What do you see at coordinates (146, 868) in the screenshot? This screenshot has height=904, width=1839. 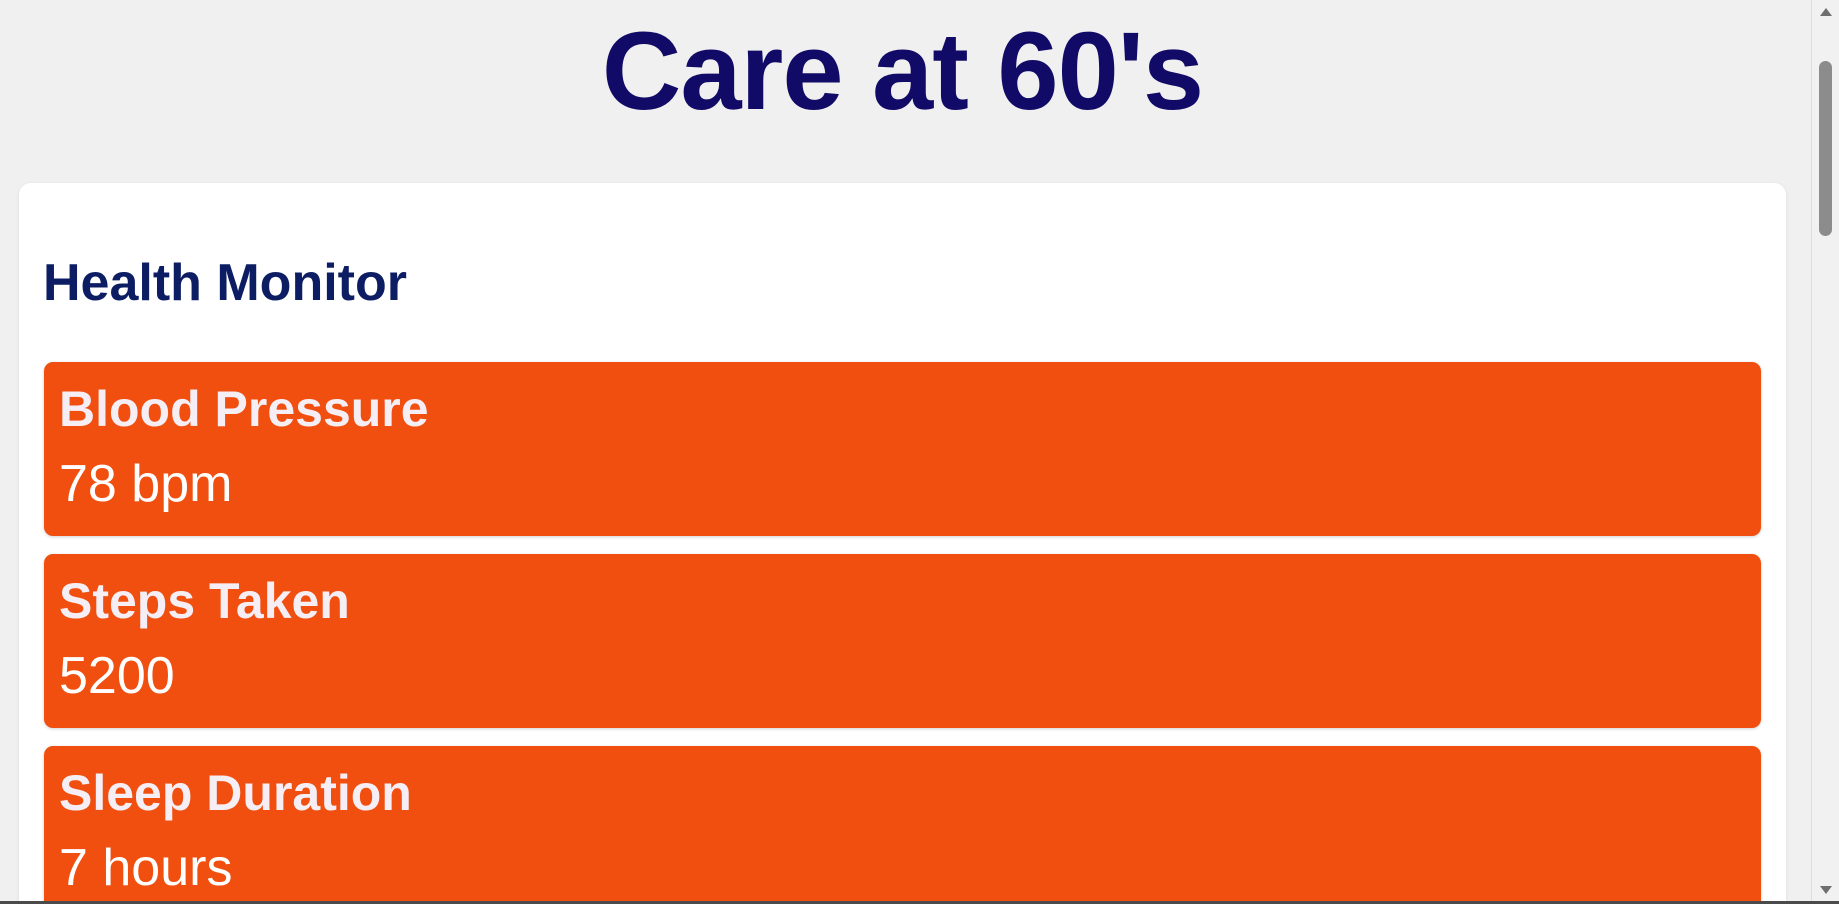 I see `sleep-duration-value: 7 hours` at bounding box center [146, 868].